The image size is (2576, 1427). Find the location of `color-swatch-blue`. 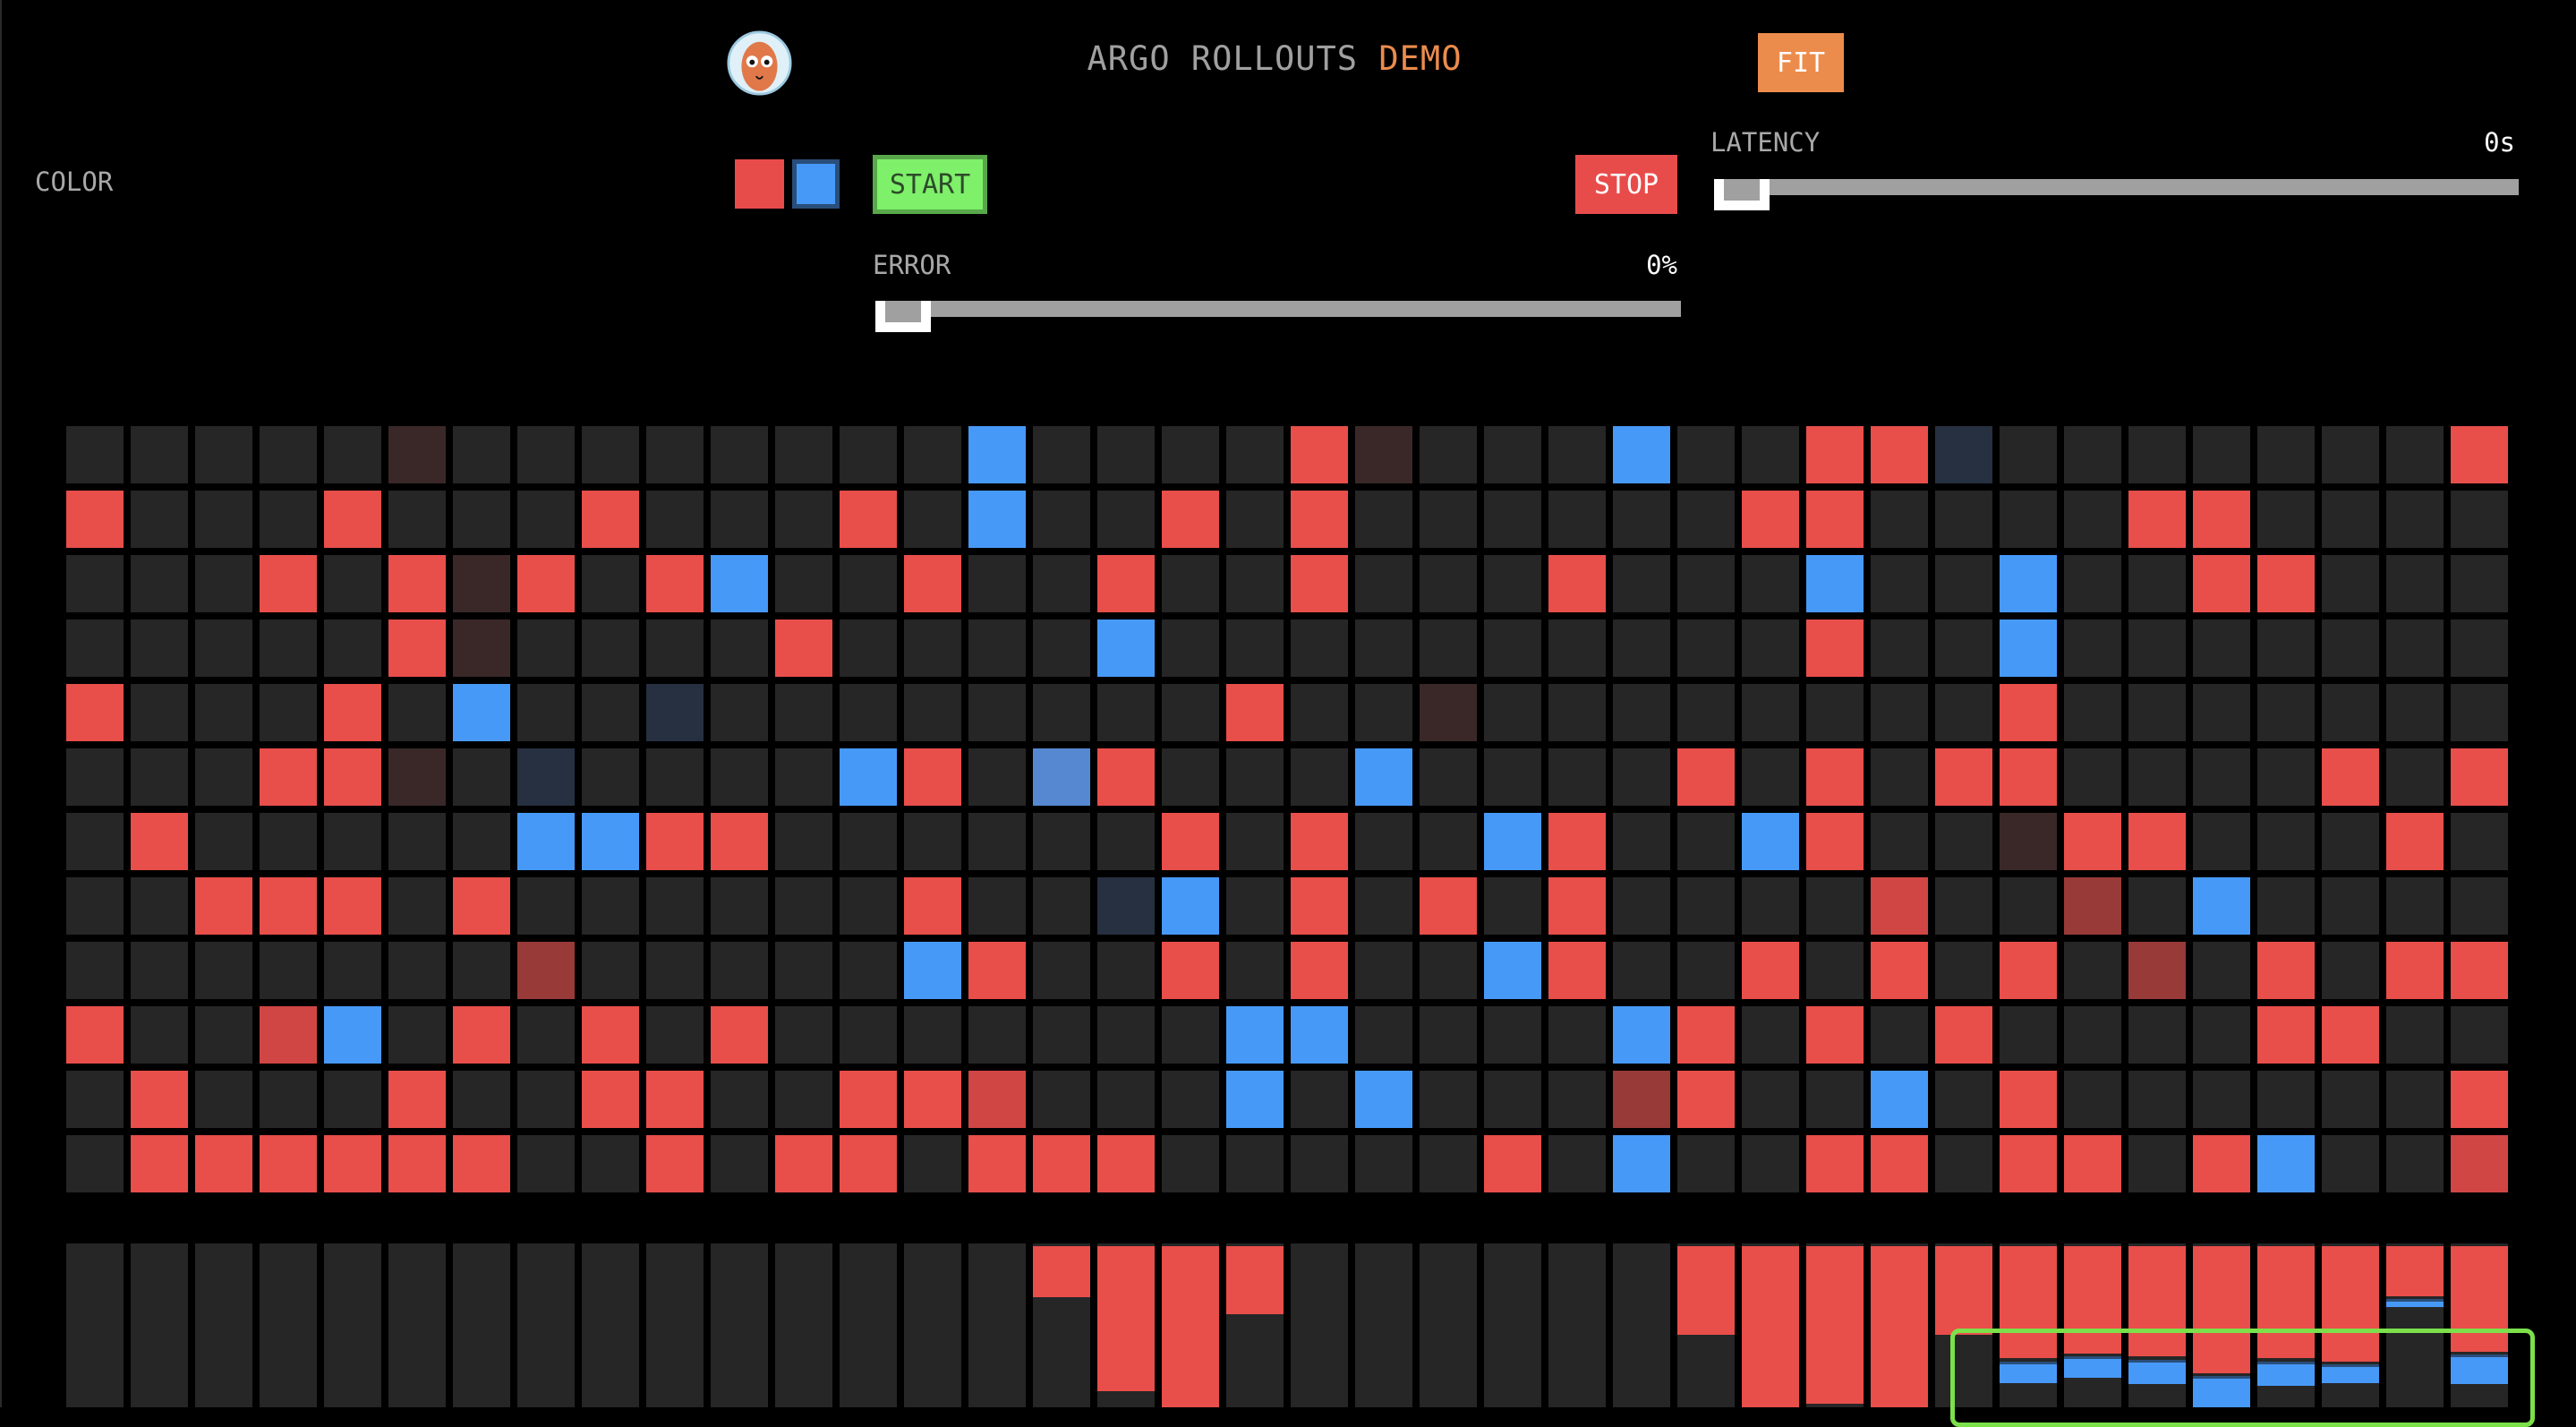

color-swatch-blue is located at coordinates (816, 184).